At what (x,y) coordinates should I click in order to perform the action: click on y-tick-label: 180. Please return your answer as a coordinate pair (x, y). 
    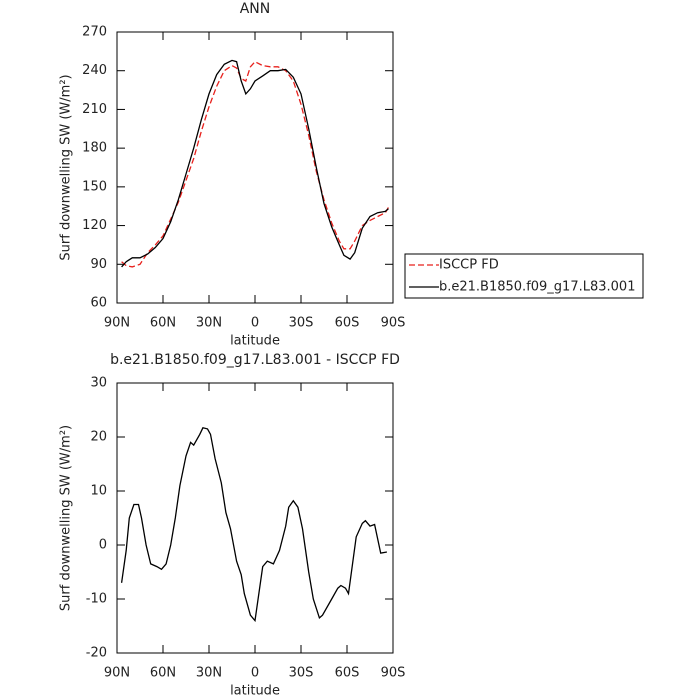
    Looking at the image, I should click on (94, 148).